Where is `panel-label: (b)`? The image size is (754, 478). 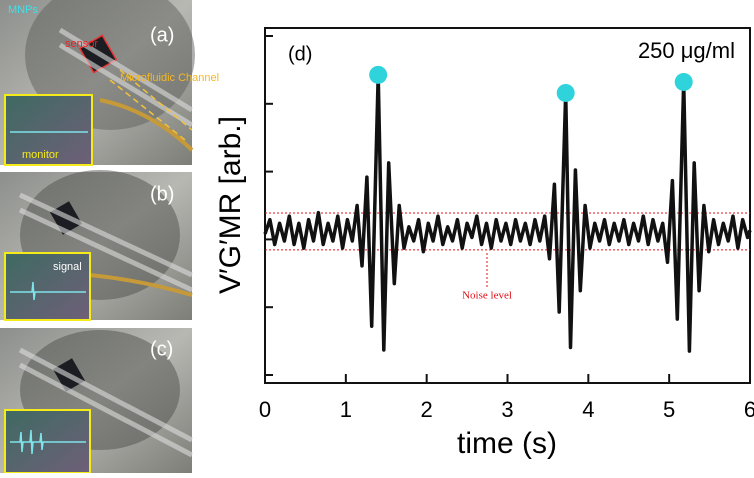 panel-label: (b) is located at coordinates (162, 194).